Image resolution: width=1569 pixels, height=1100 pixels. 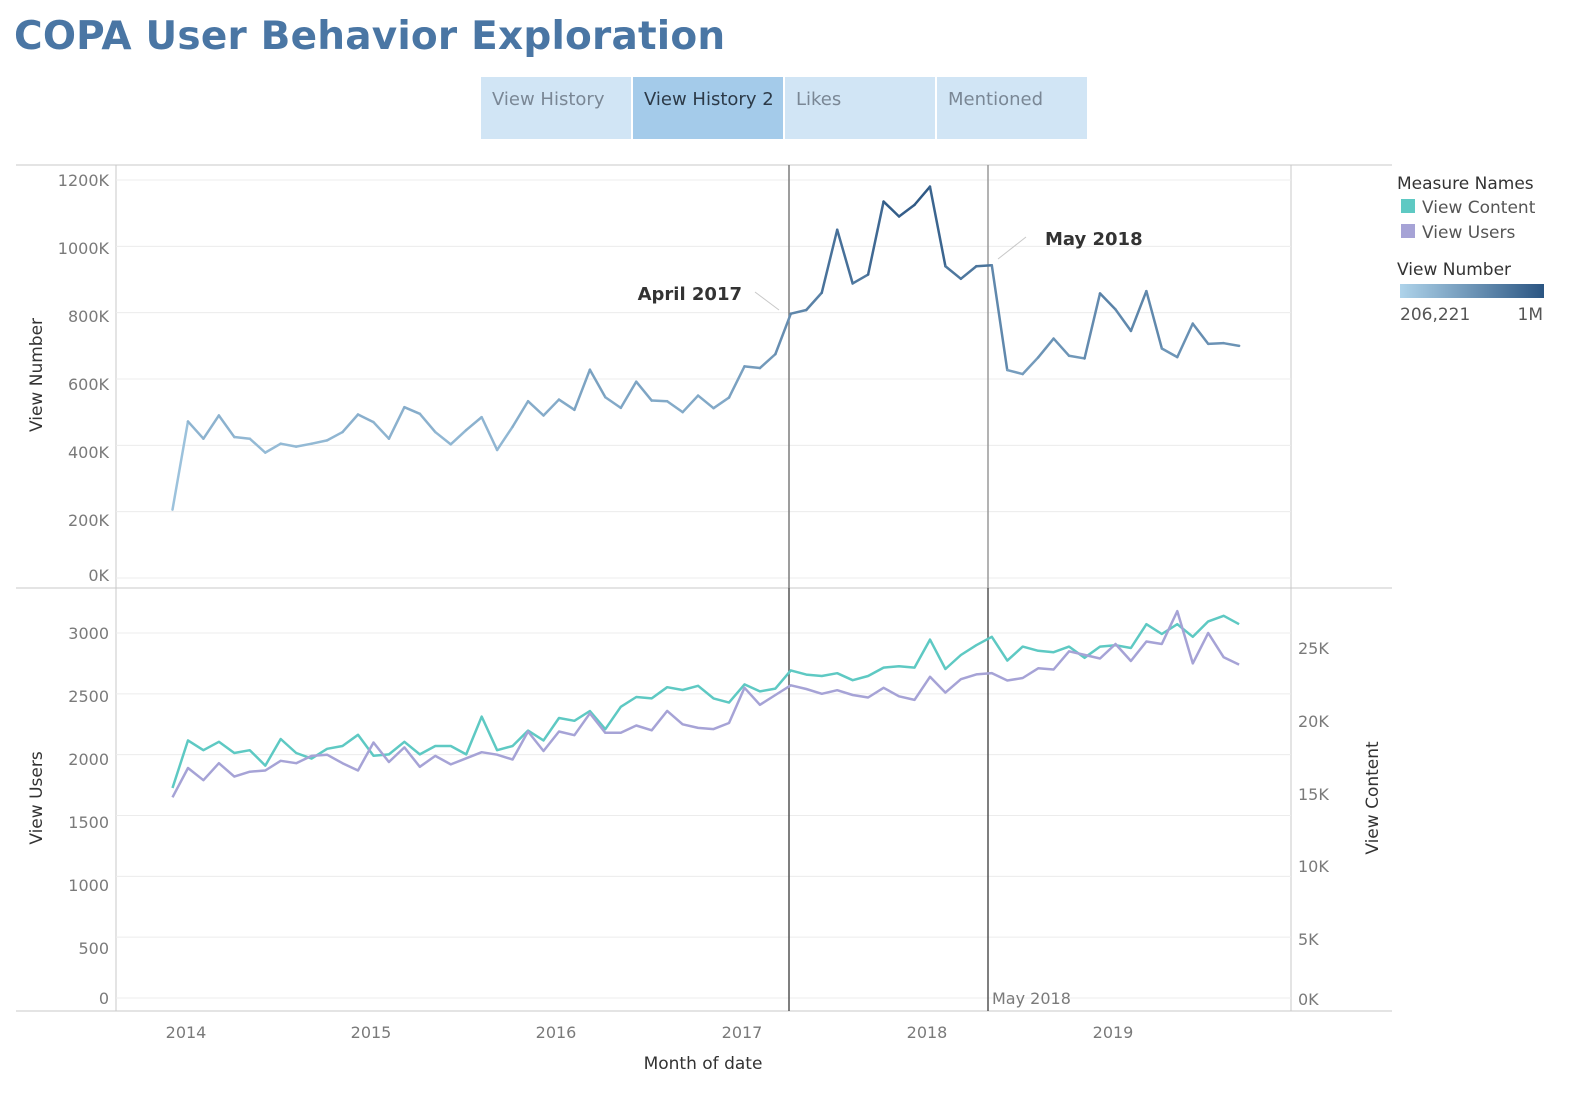 I want to click on top-y-ticks: 1200K 1000K 800K 600K 400K 200K 0K, so click(x=84, y=378).